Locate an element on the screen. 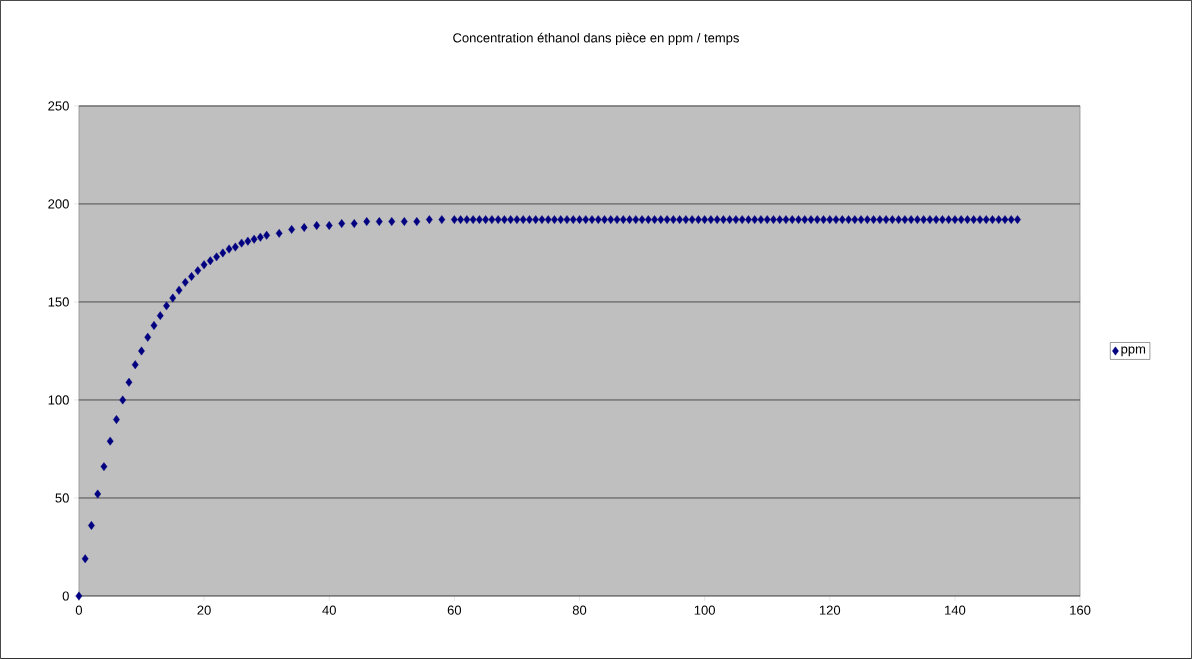 The height and width of the screenshot is (659, 1192). legend-label: ppm is located at coordinates (1133, 351).